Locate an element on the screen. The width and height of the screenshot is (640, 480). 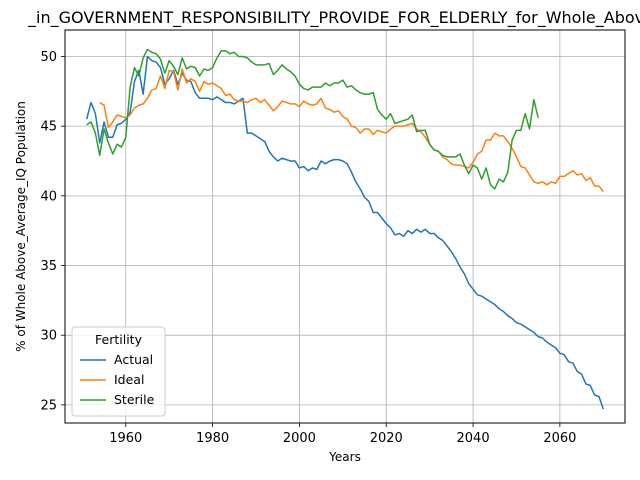
y-tick-label: 45 is located at coordinates (48, 127).